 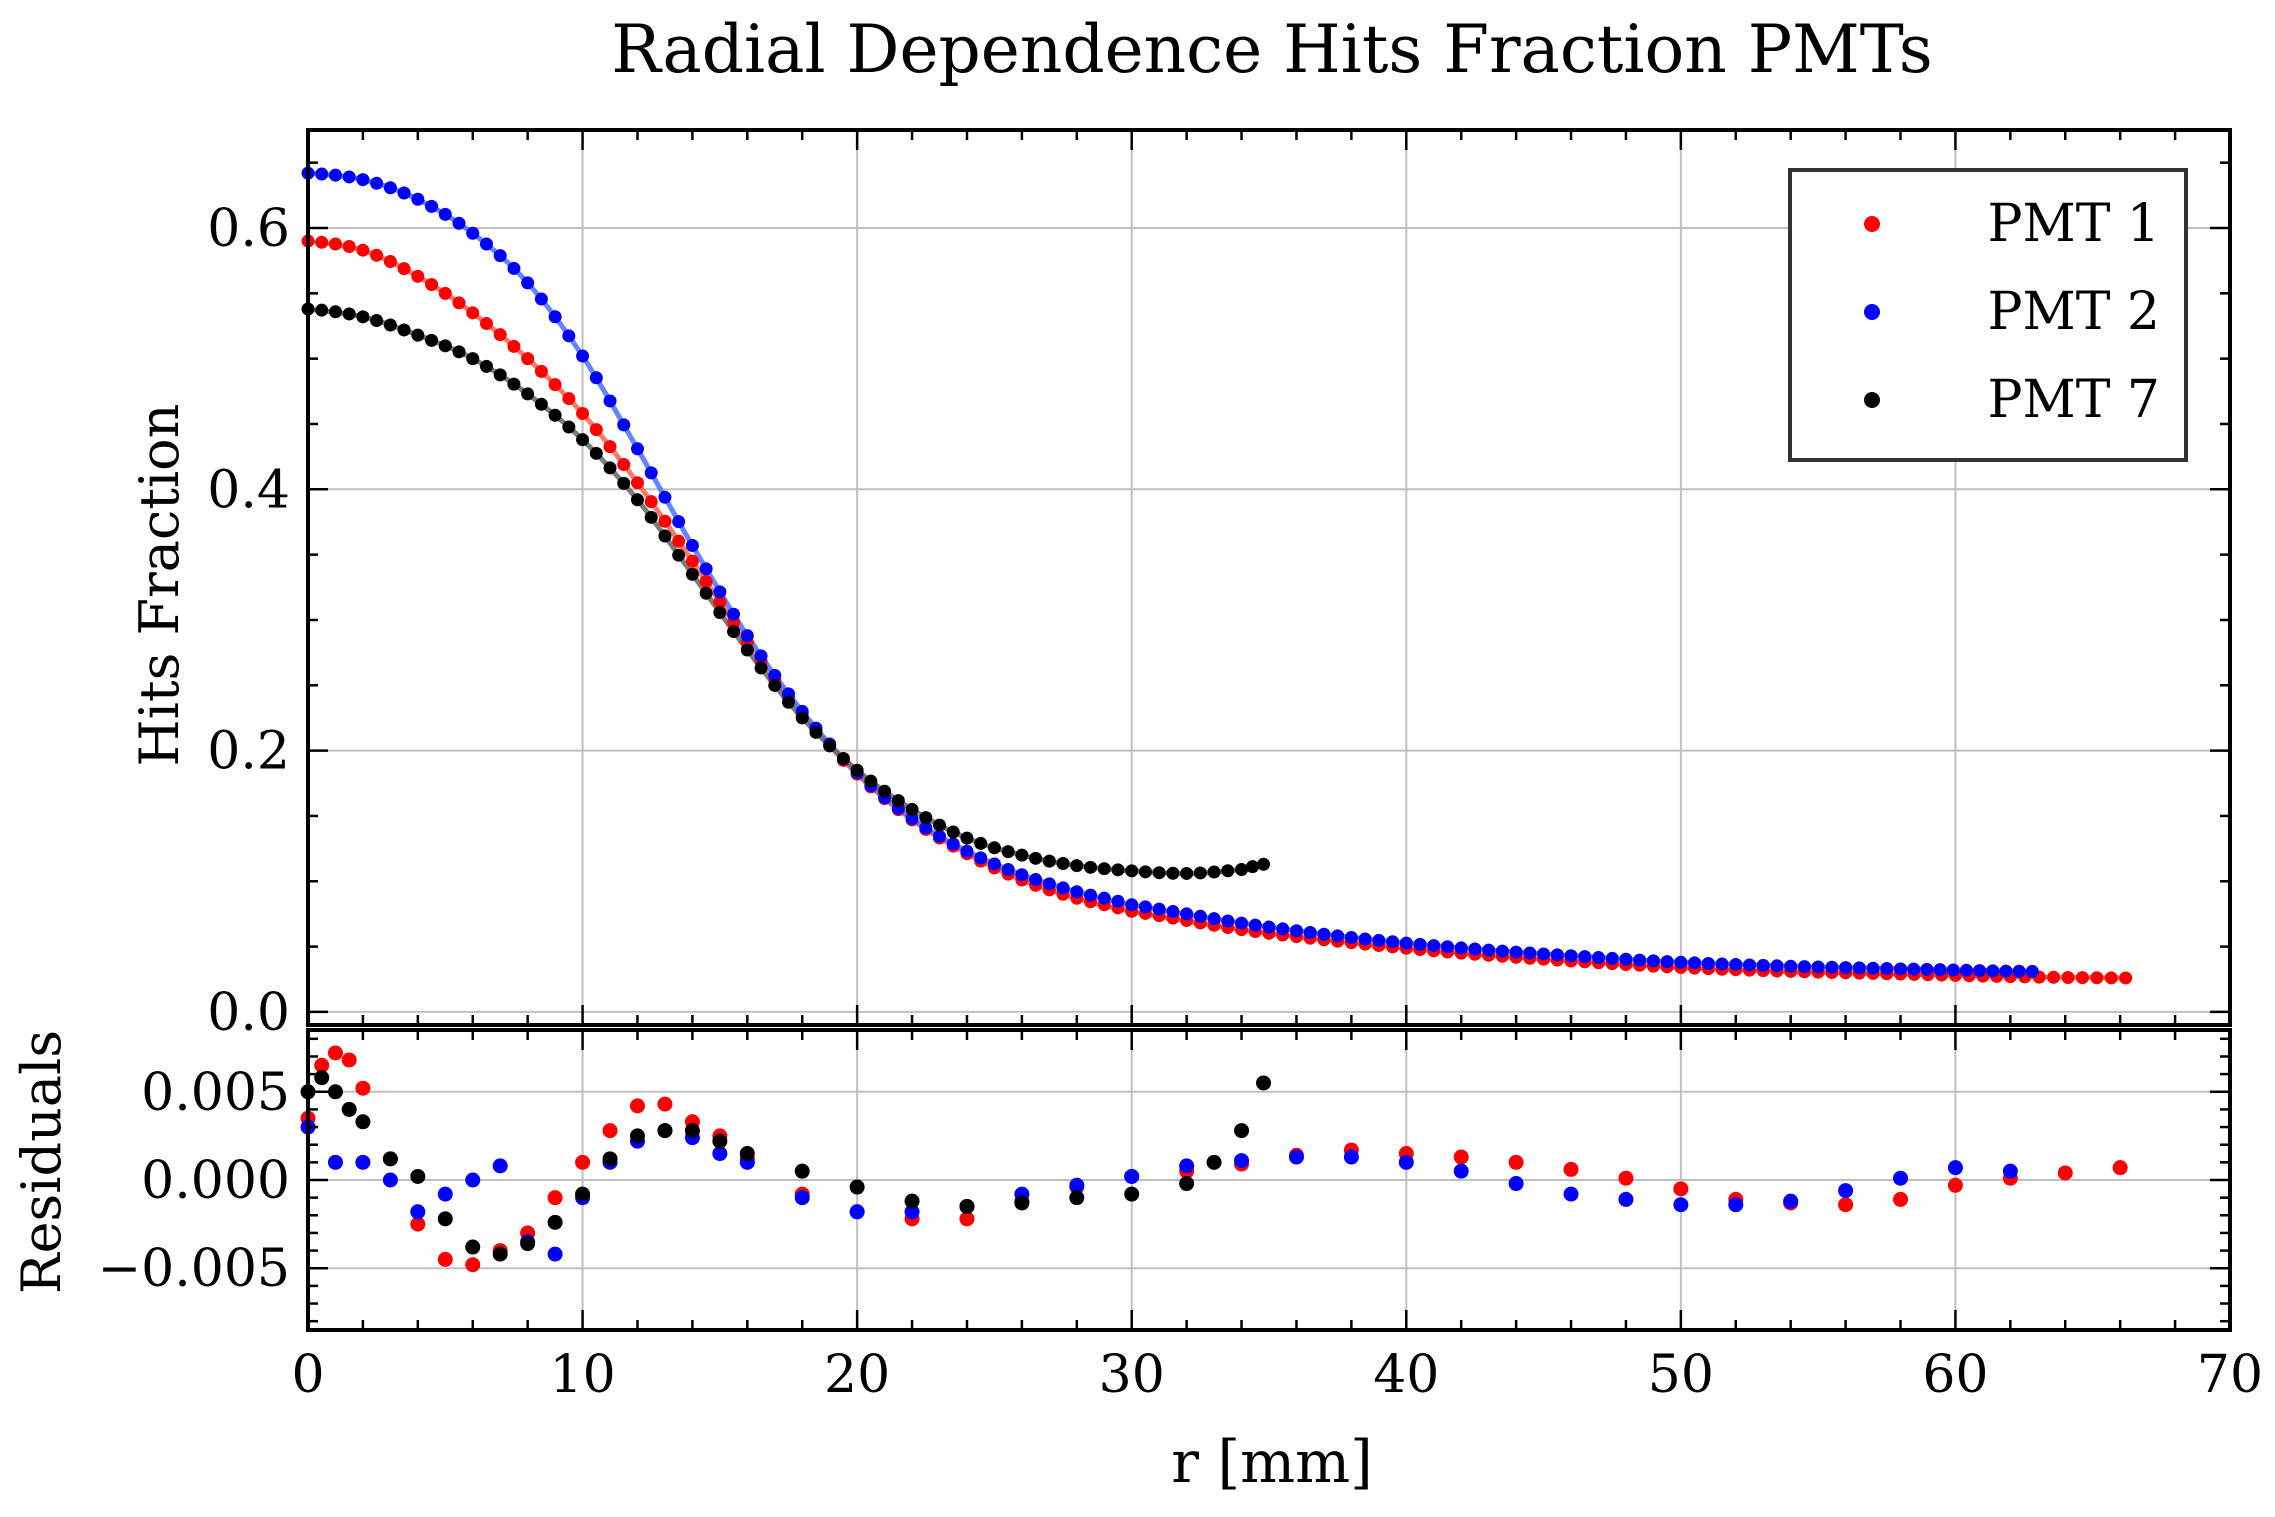 I want to click on x-tick-label: 60, so click(x=1955, y=1375).